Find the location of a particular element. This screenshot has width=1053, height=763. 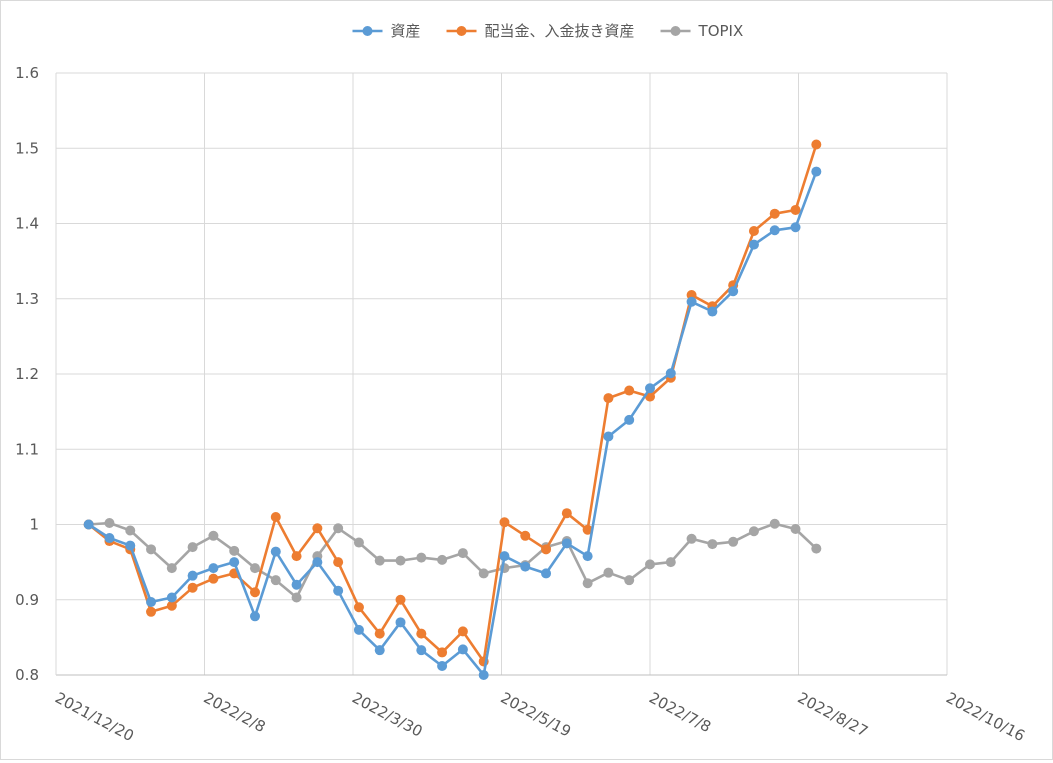

legend-item: TOPIX is located at coordinates (702, 31).